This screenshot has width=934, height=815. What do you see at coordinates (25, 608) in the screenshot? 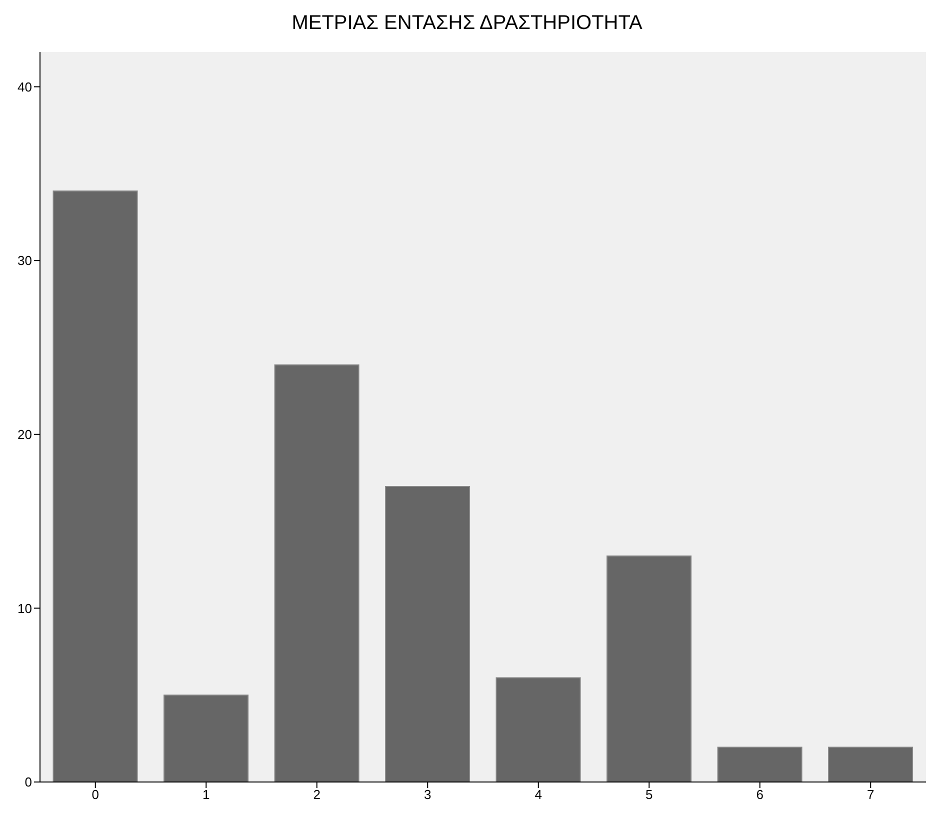
I see `y-tick-label: 10` at bounding box center [25, 608].